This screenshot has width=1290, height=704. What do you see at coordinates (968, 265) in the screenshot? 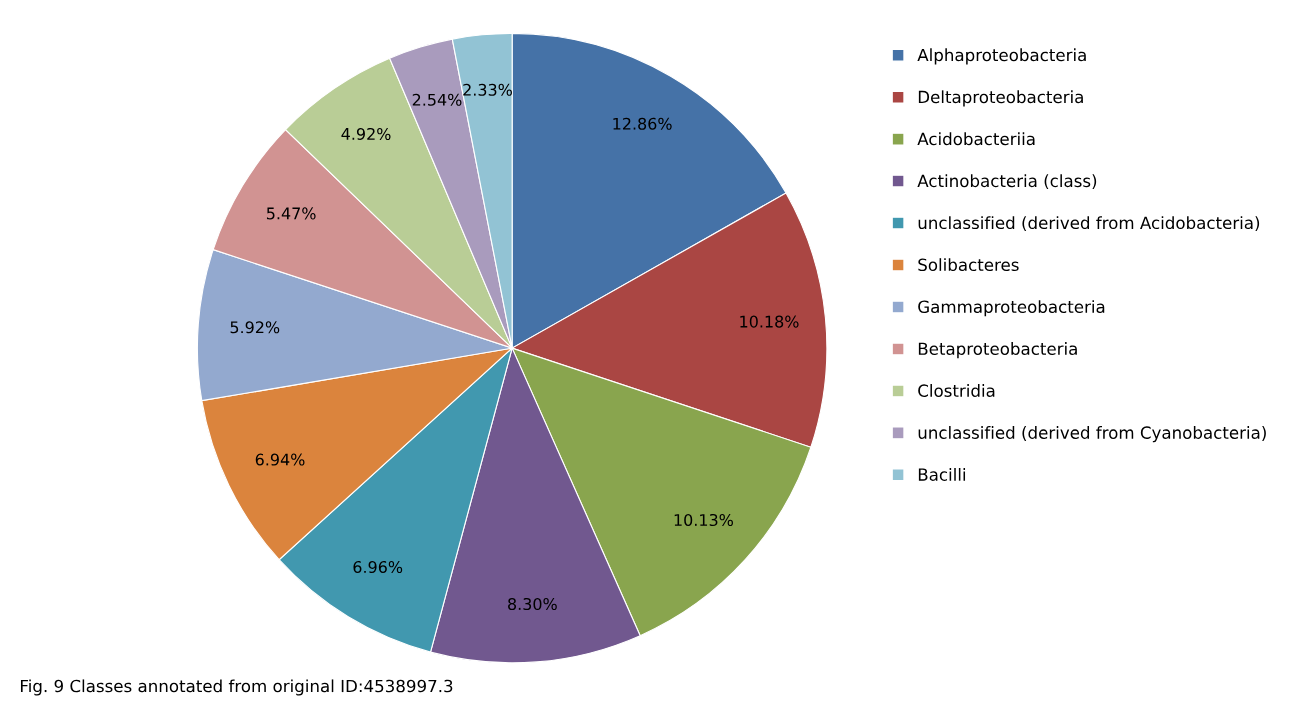
I see `legend-label: Solibacteres` at bounding box center [968, 265].